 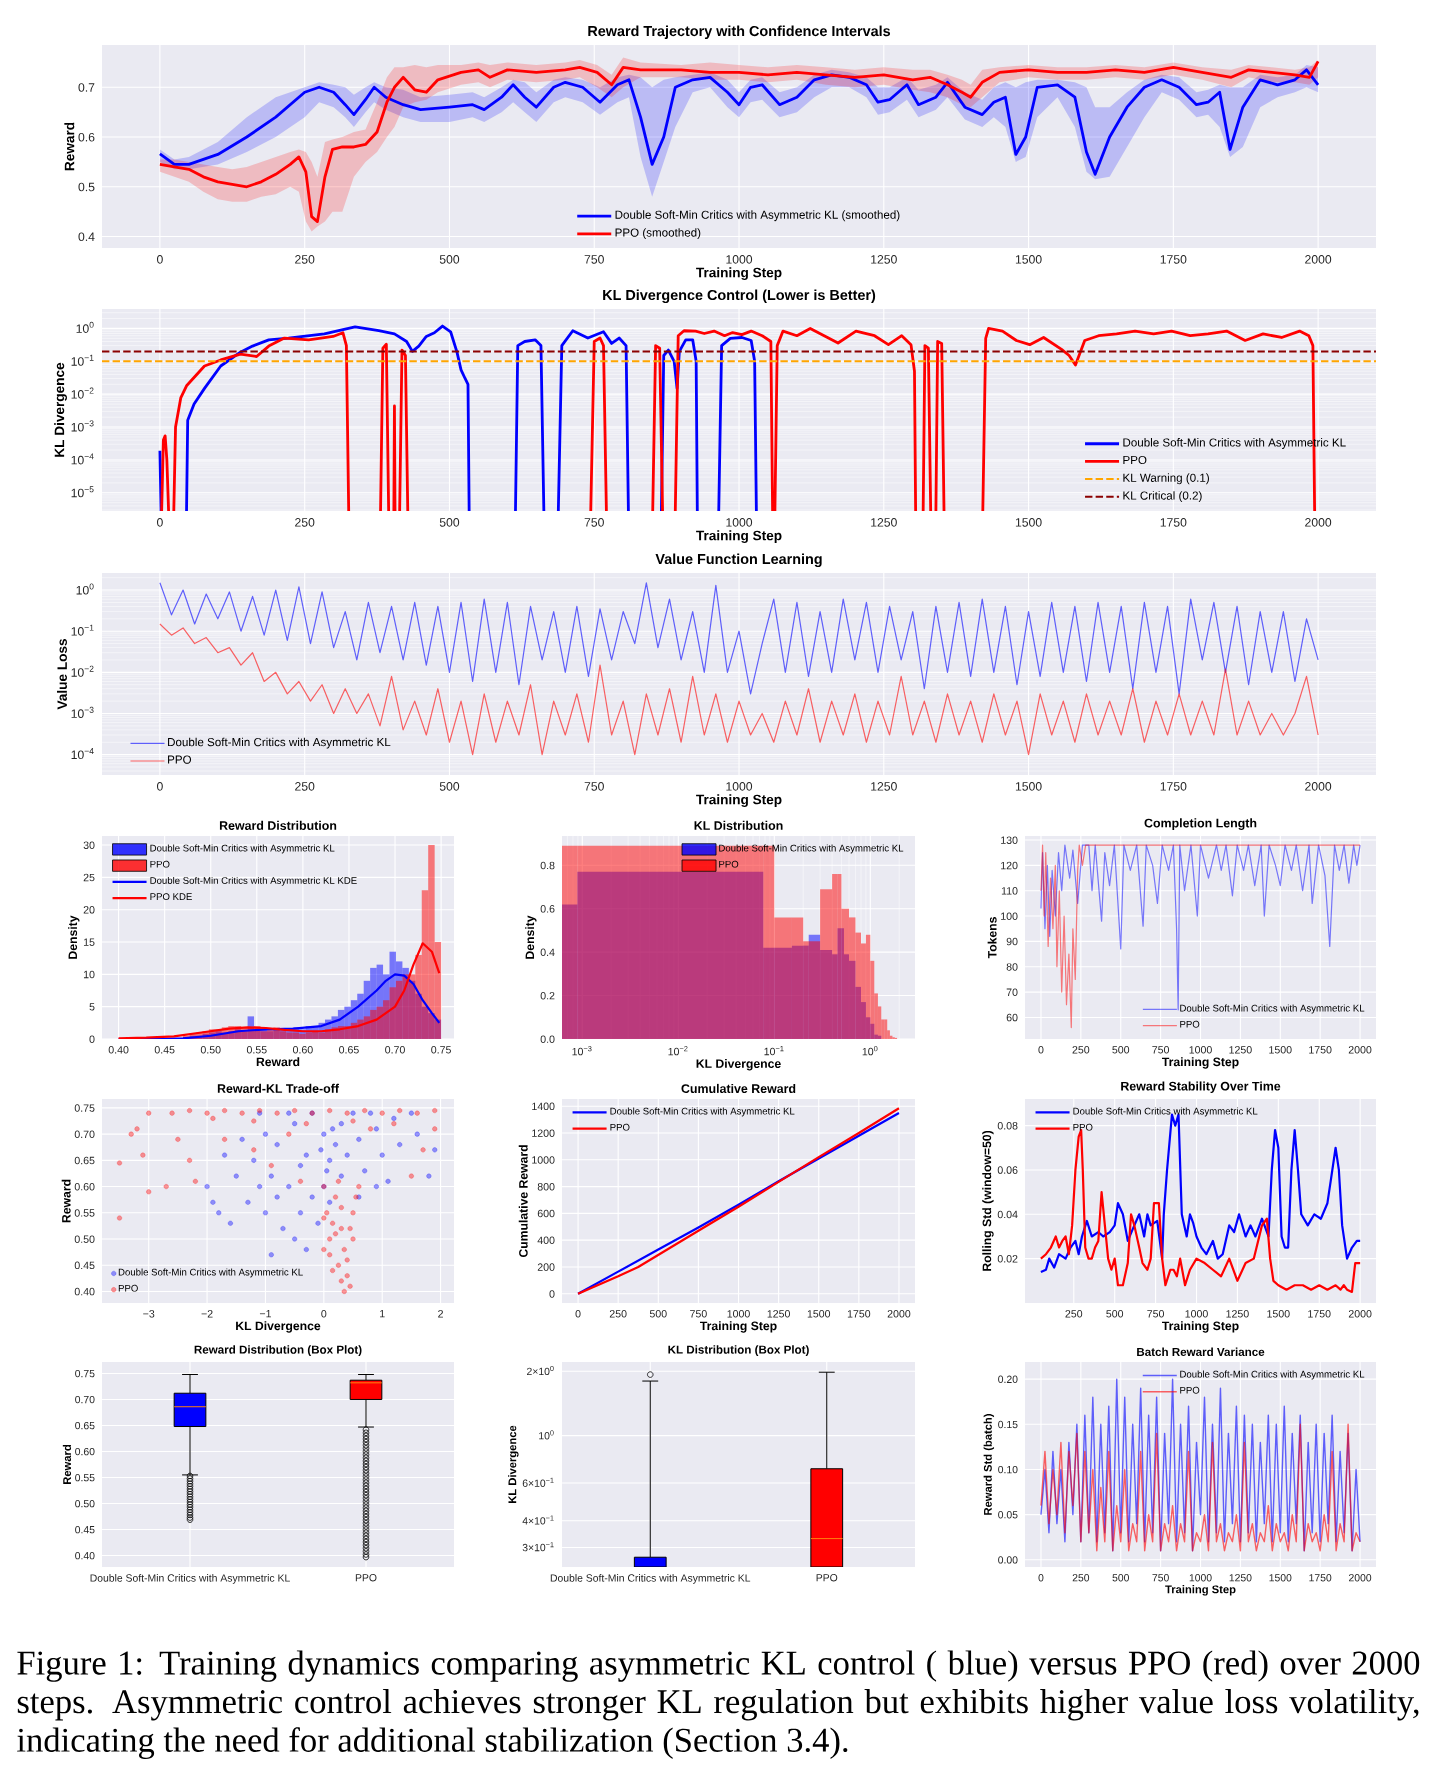 What do you see at coordinates (253, 881) in the screenshot?
I see `legend-label: Double Soft-Min Critics with Asymmetric KL KDE` at bounding box center [253, 881].